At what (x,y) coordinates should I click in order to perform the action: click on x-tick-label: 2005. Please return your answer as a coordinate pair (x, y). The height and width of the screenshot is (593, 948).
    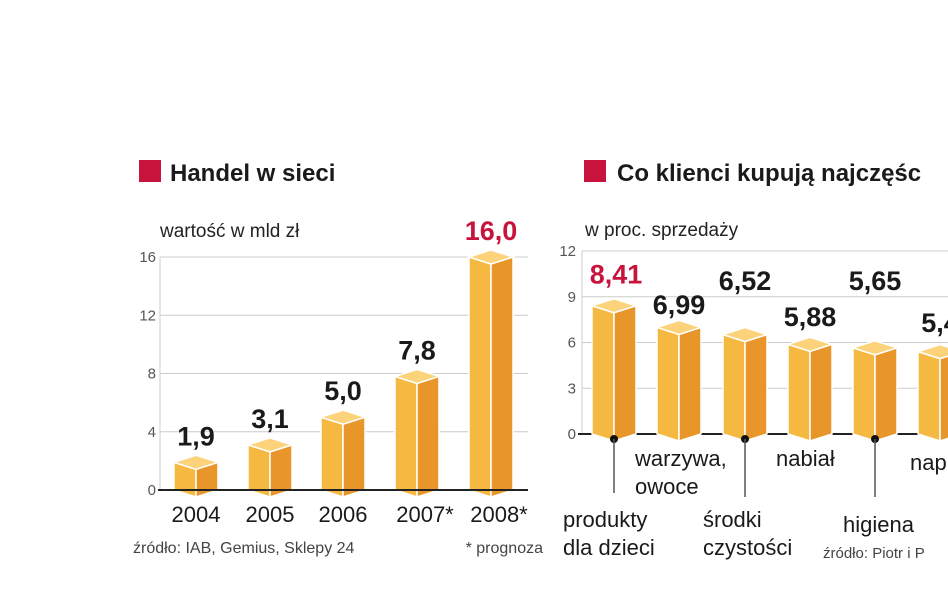
    Looking at the image, I should click on (270, 514).